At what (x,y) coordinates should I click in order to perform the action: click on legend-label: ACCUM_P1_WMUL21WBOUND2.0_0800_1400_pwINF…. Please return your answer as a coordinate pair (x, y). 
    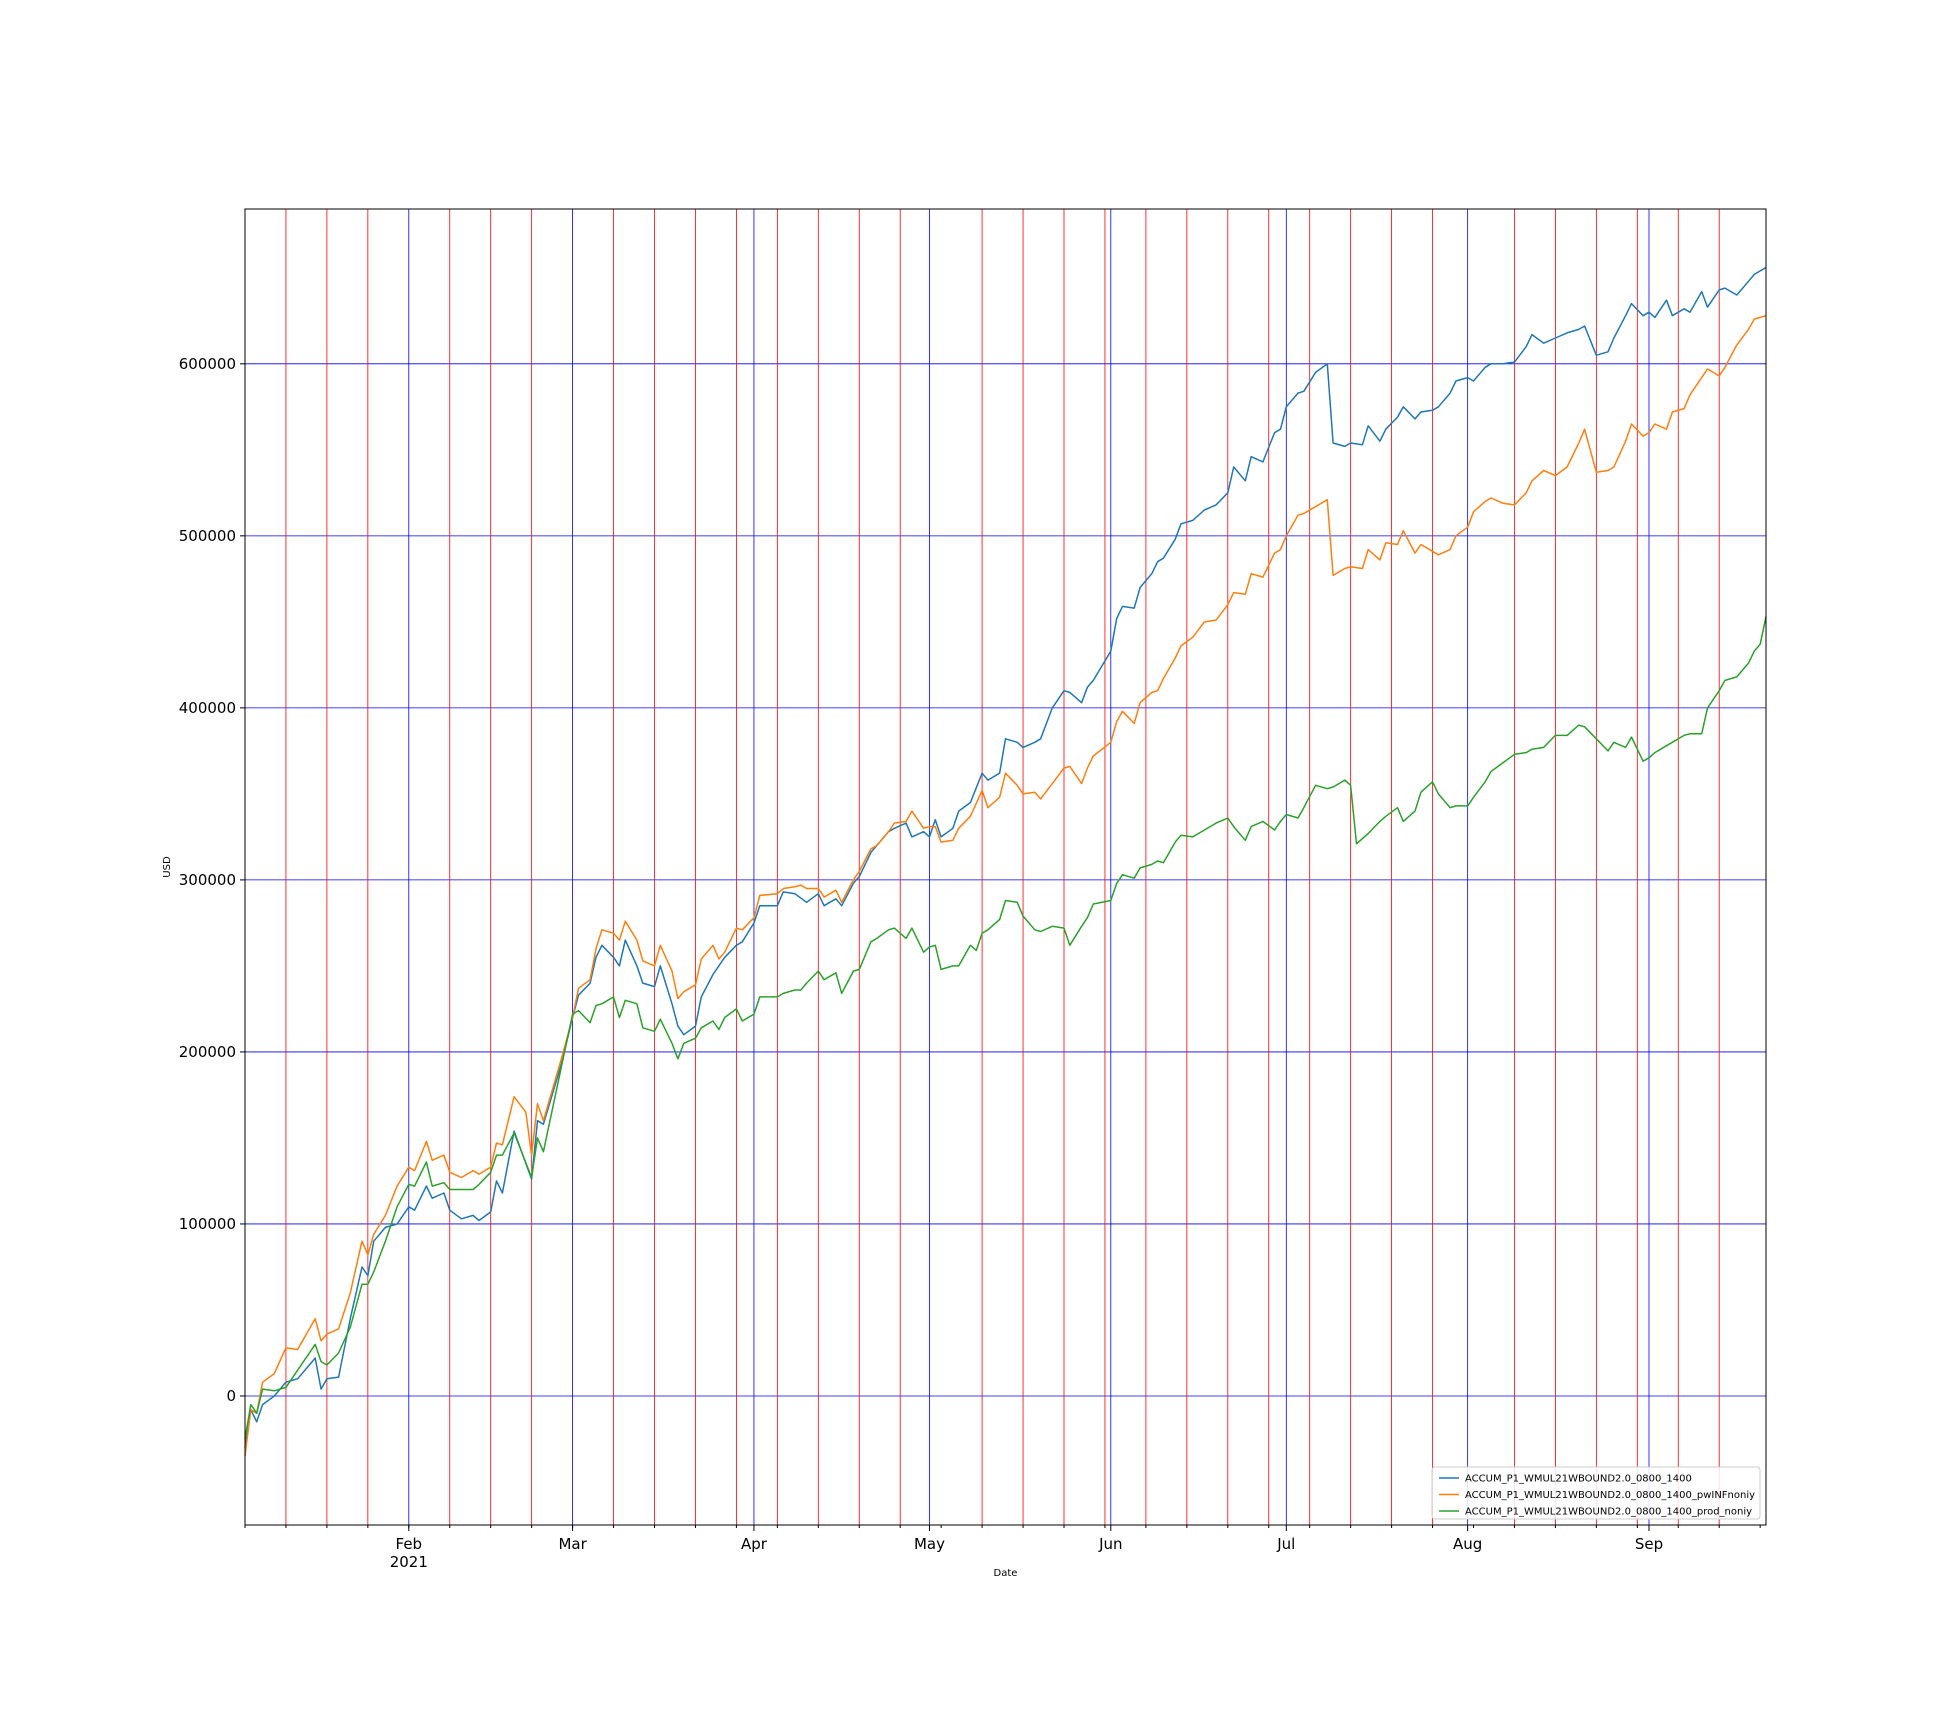
    Looking at the image, I should click on (1610, 1495).